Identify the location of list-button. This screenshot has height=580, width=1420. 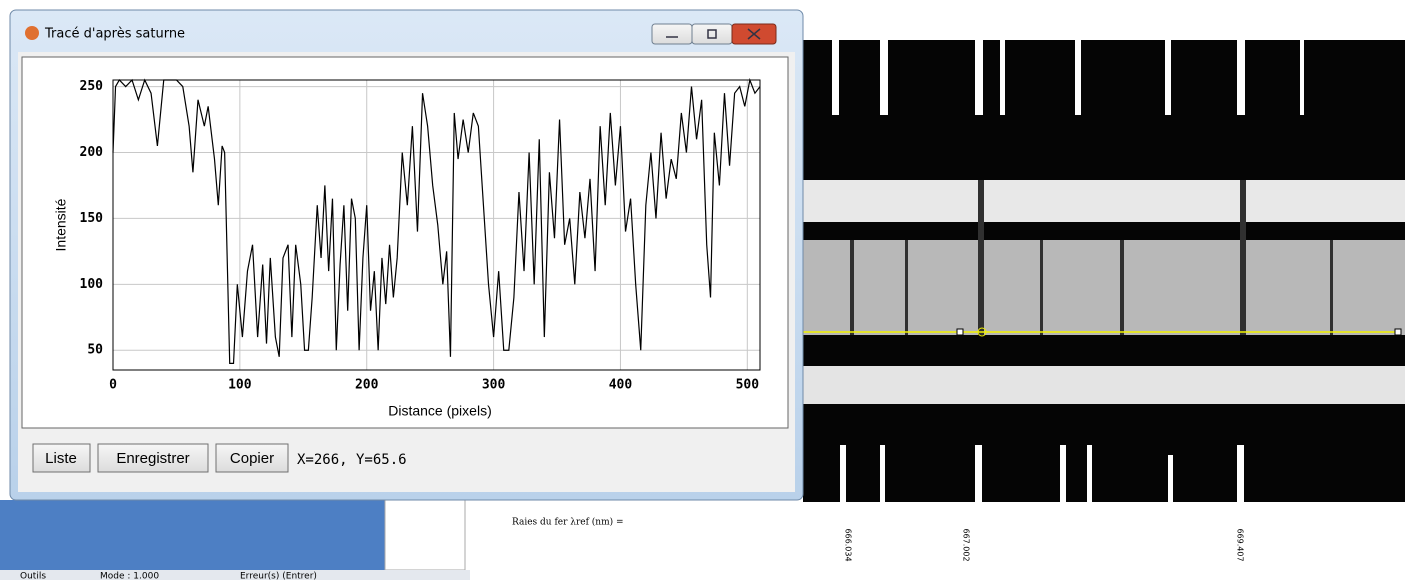
(61, 458).